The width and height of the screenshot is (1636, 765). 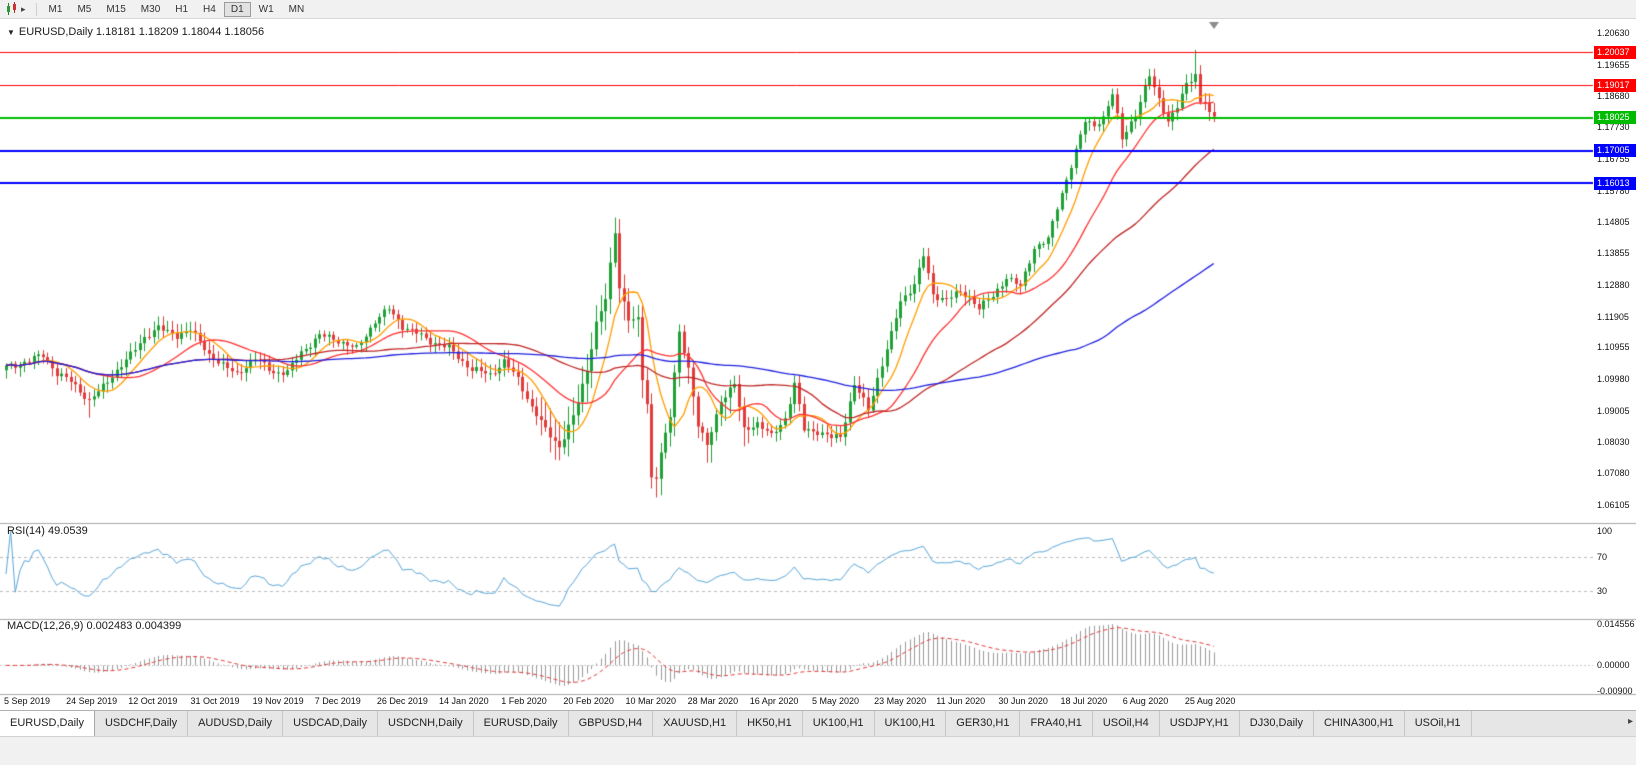 I want to click on timeframe-button-h4: H4, so click(x=209, y=9).